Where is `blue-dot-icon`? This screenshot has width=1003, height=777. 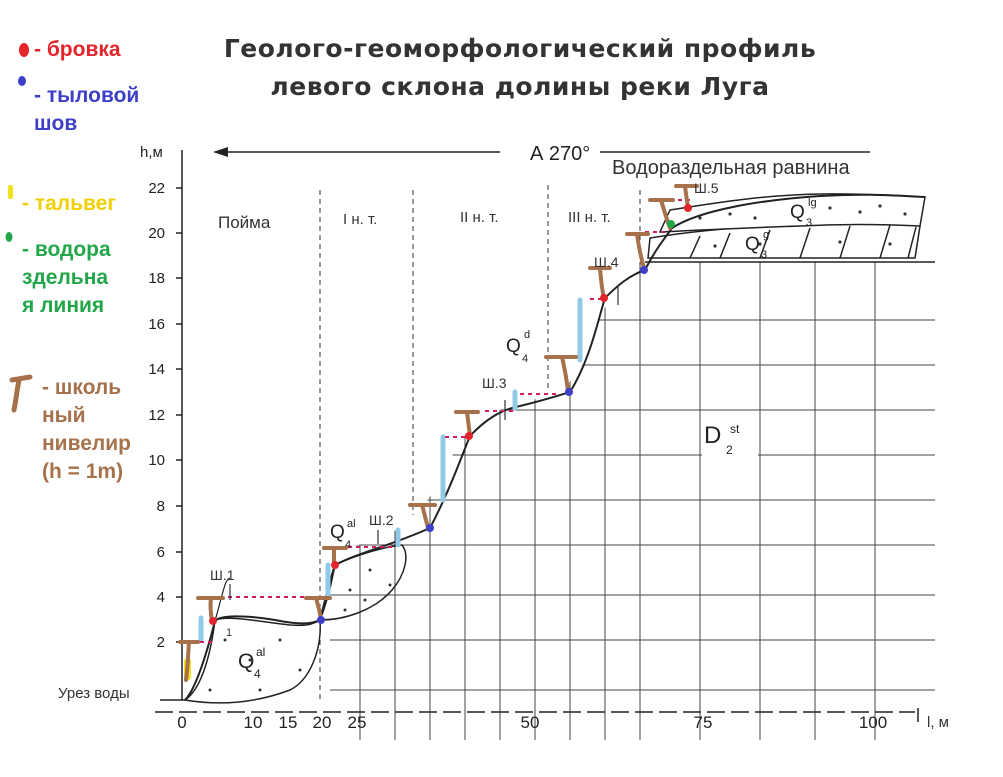 blue-dot-icon is located at coordinates (22, 81).